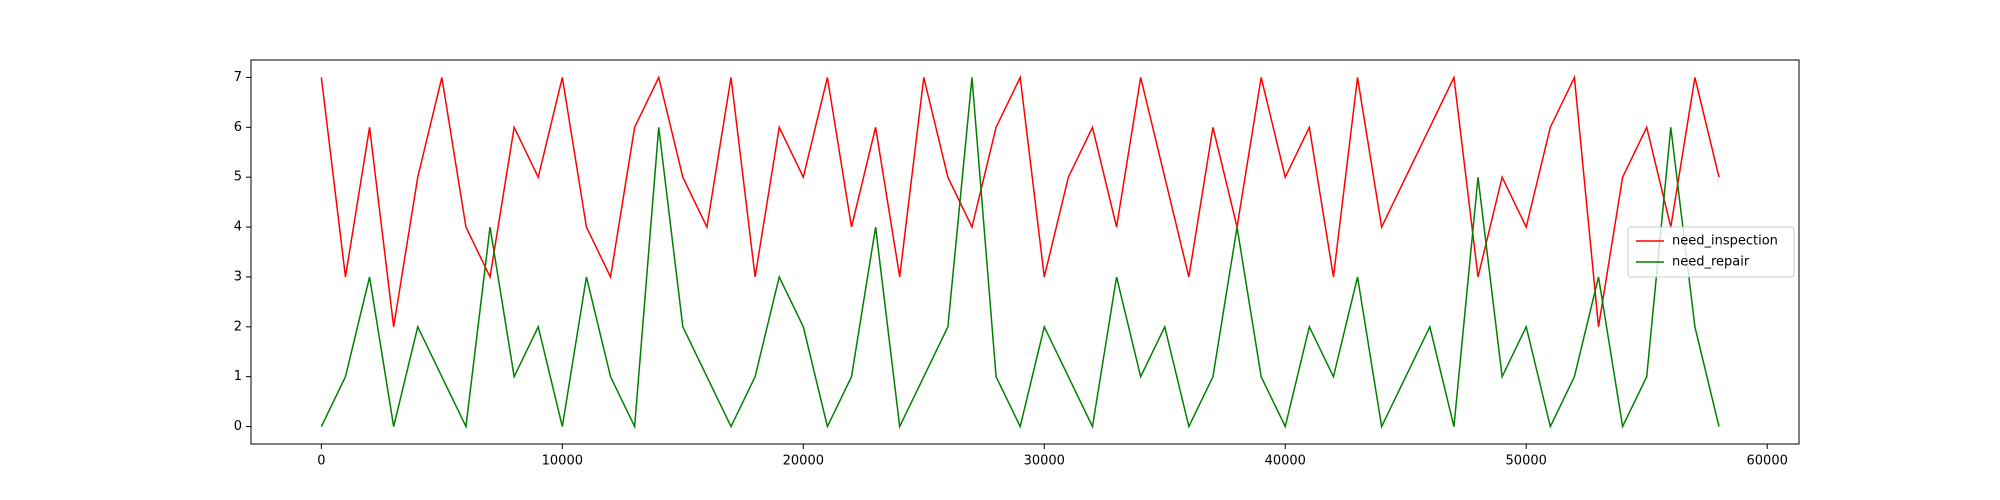 This screenshot has width=2000, height=500. I want to click on y-tick-label: 6, so click(238, 127).